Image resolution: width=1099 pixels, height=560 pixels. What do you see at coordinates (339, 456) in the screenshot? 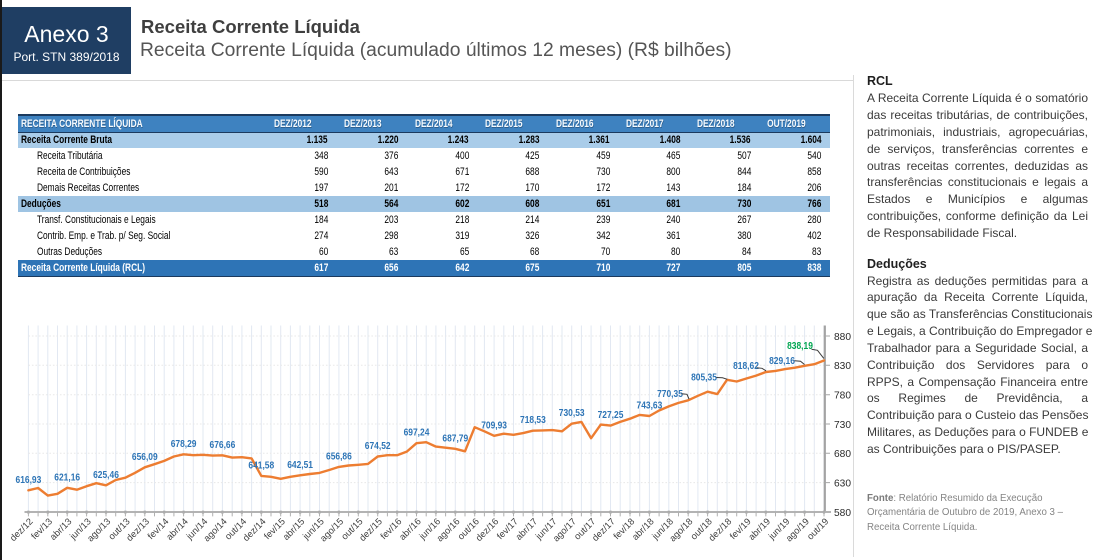
I see `svg-text: 656,86` at bounding box center [339, 456].